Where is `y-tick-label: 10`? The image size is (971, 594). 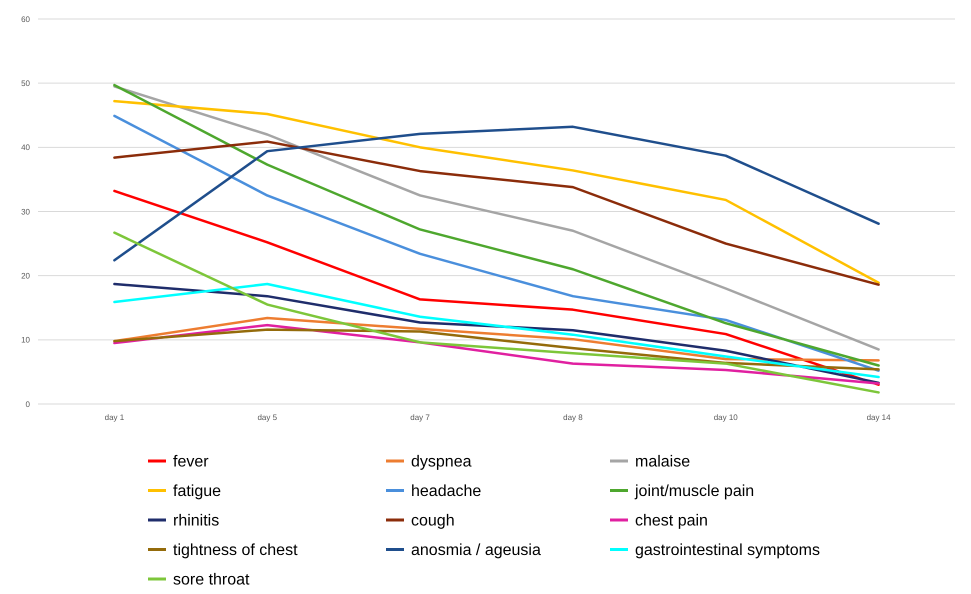 y-tick-label: 10 is located at coordinates (26, 340).